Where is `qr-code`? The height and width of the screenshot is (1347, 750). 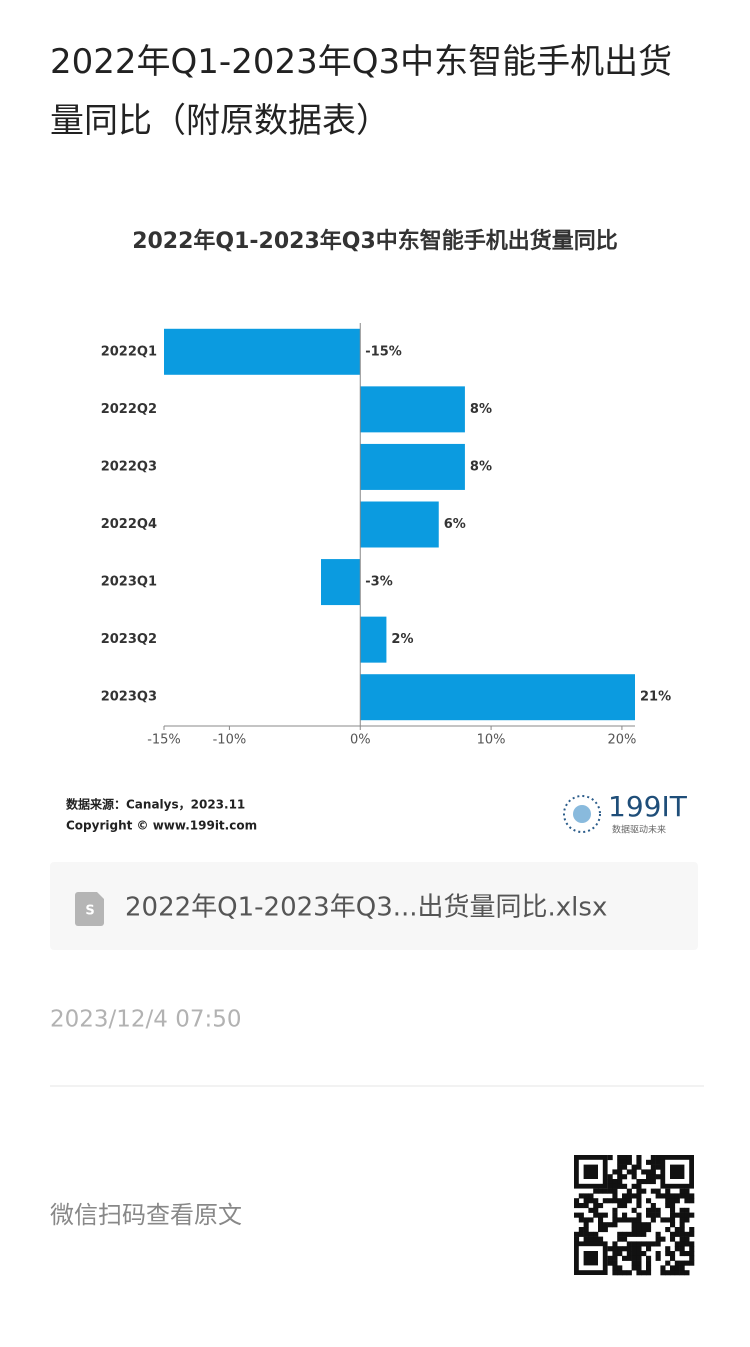 qr-code is located at coordinates (634, 1215).